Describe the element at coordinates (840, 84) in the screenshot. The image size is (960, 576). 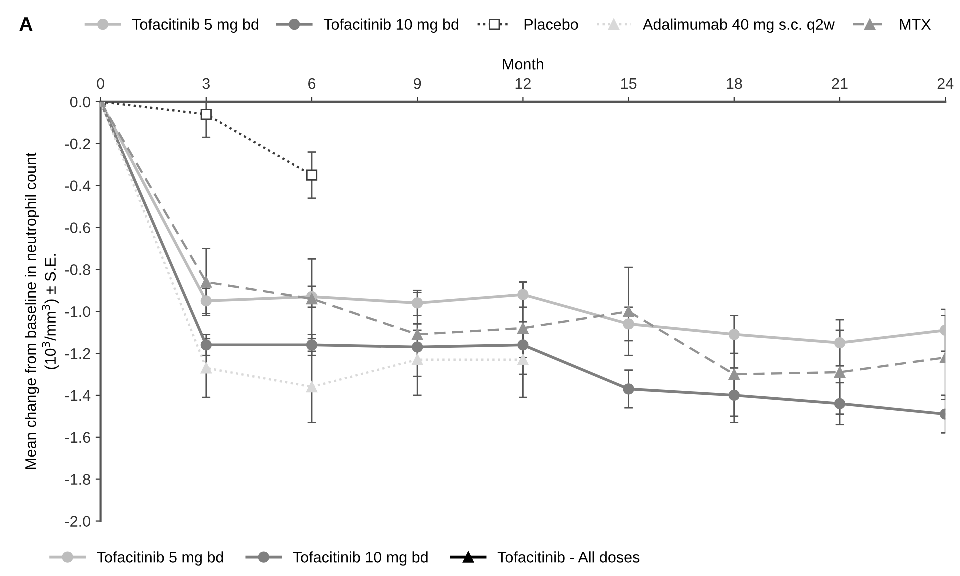
I see `x-tick-label: 21` at that location.